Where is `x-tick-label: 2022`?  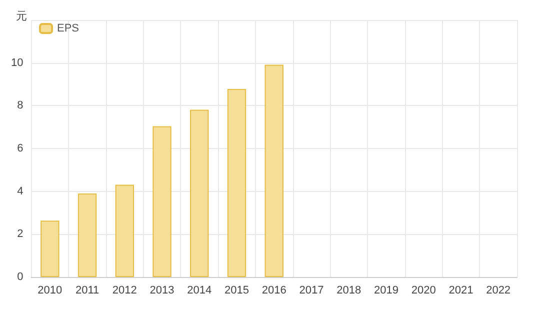
x-tick-label: 2022 is located at coordinates (498, 290).